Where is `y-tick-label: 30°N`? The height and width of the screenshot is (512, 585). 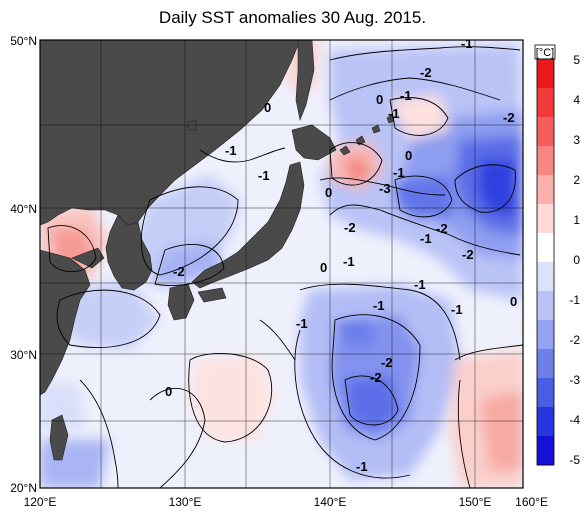 y-tick-label: 30°N is located at coordinates (23, 355).